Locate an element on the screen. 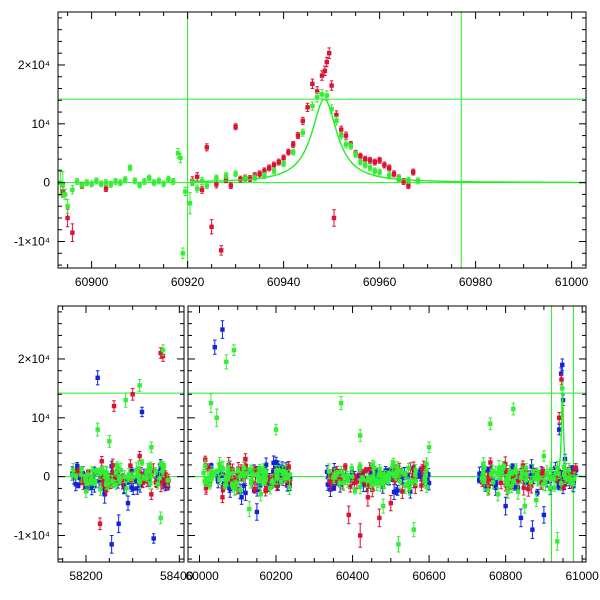 This screenshot has height=600, width=600. x-tick-label: 60200 is located at coordinates (276, 576).